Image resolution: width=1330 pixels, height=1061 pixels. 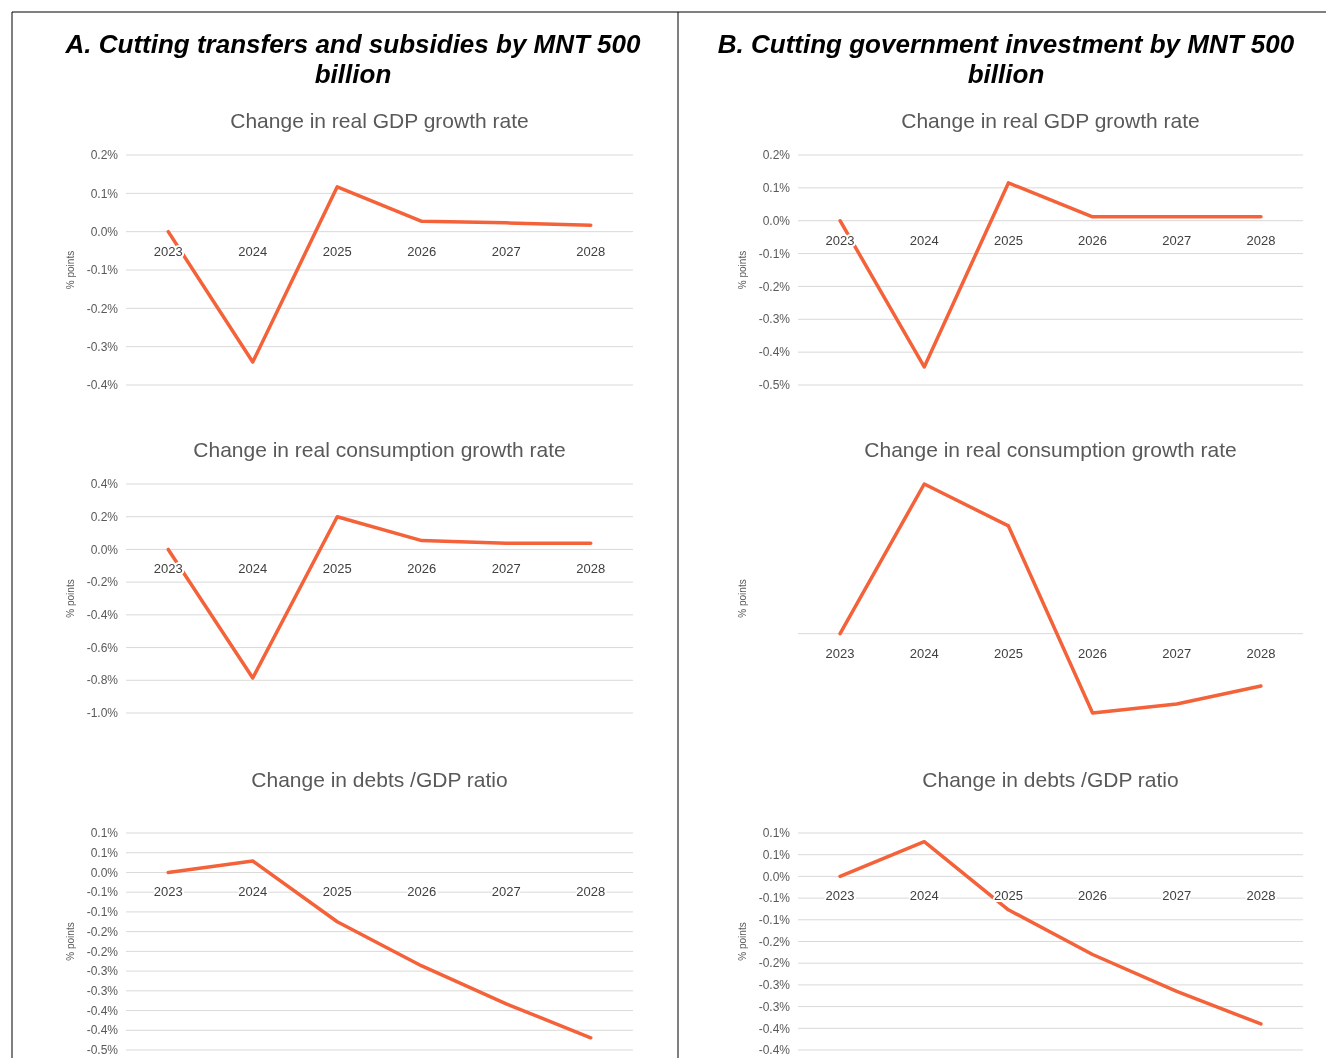 What do you see at coordinates (104, 484) in the screenshot?
I see `y-tick-label: 0.4%` at bounding box center [104, 484].